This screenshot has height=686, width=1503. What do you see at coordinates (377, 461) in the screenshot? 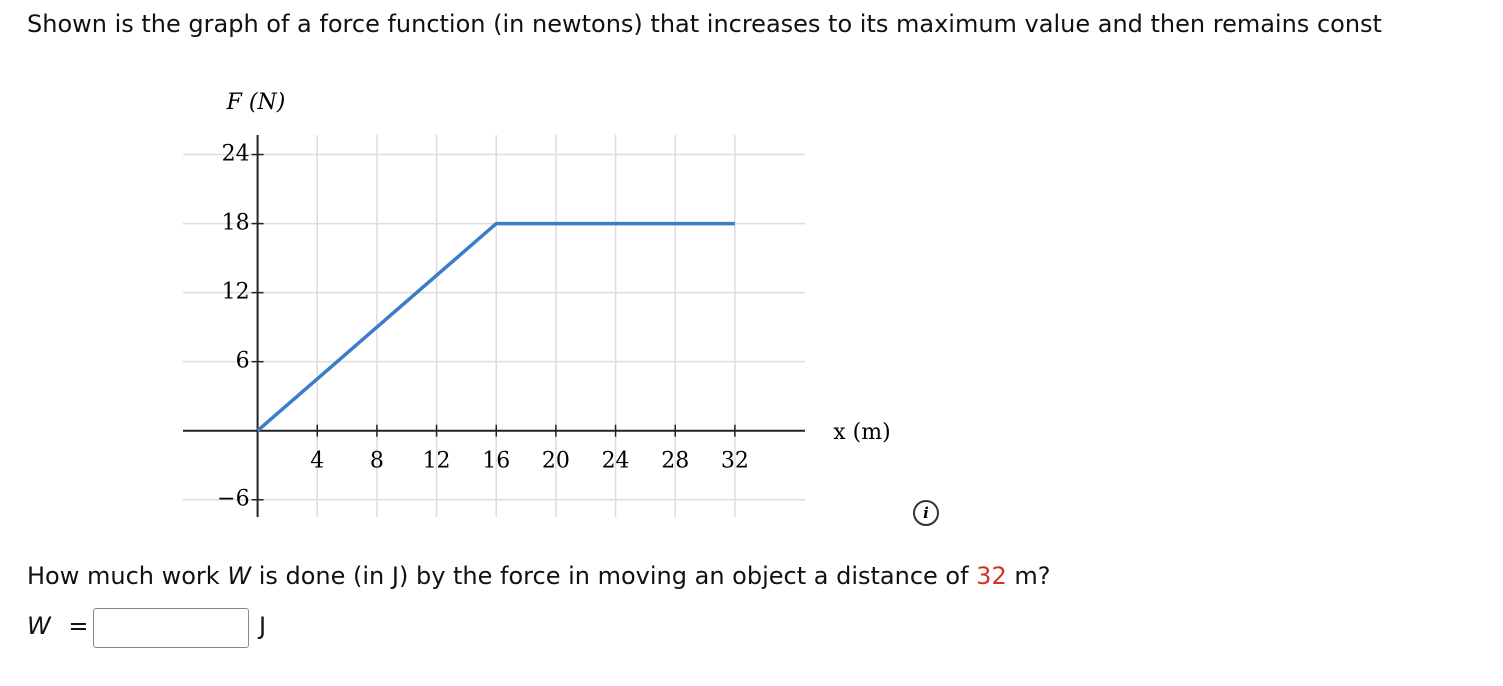
I see `x-tick-label: 8` at bounding box center [377, 461].